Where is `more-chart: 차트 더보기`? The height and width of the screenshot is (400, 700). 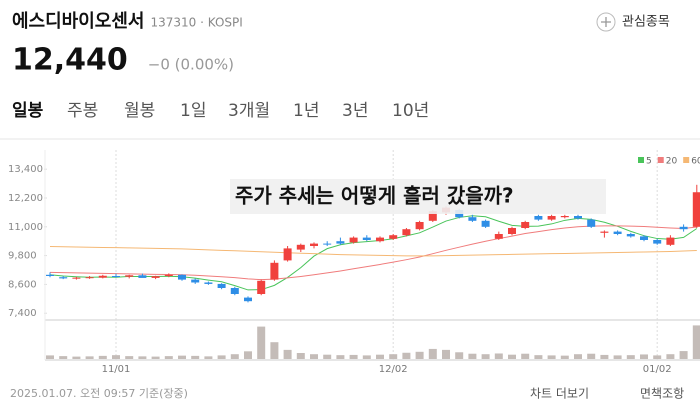 more-chart: 차트 더보기 is located at coordinates (559, 393).